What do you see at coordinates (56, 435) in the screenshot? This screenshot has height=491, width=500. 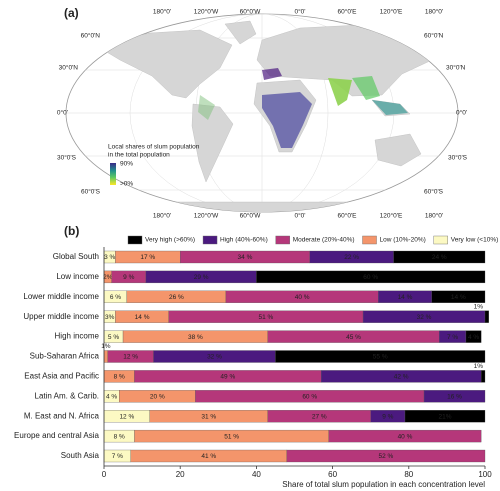 I see `category-label: Europe and central Asia` at bounding box center [56, 435].